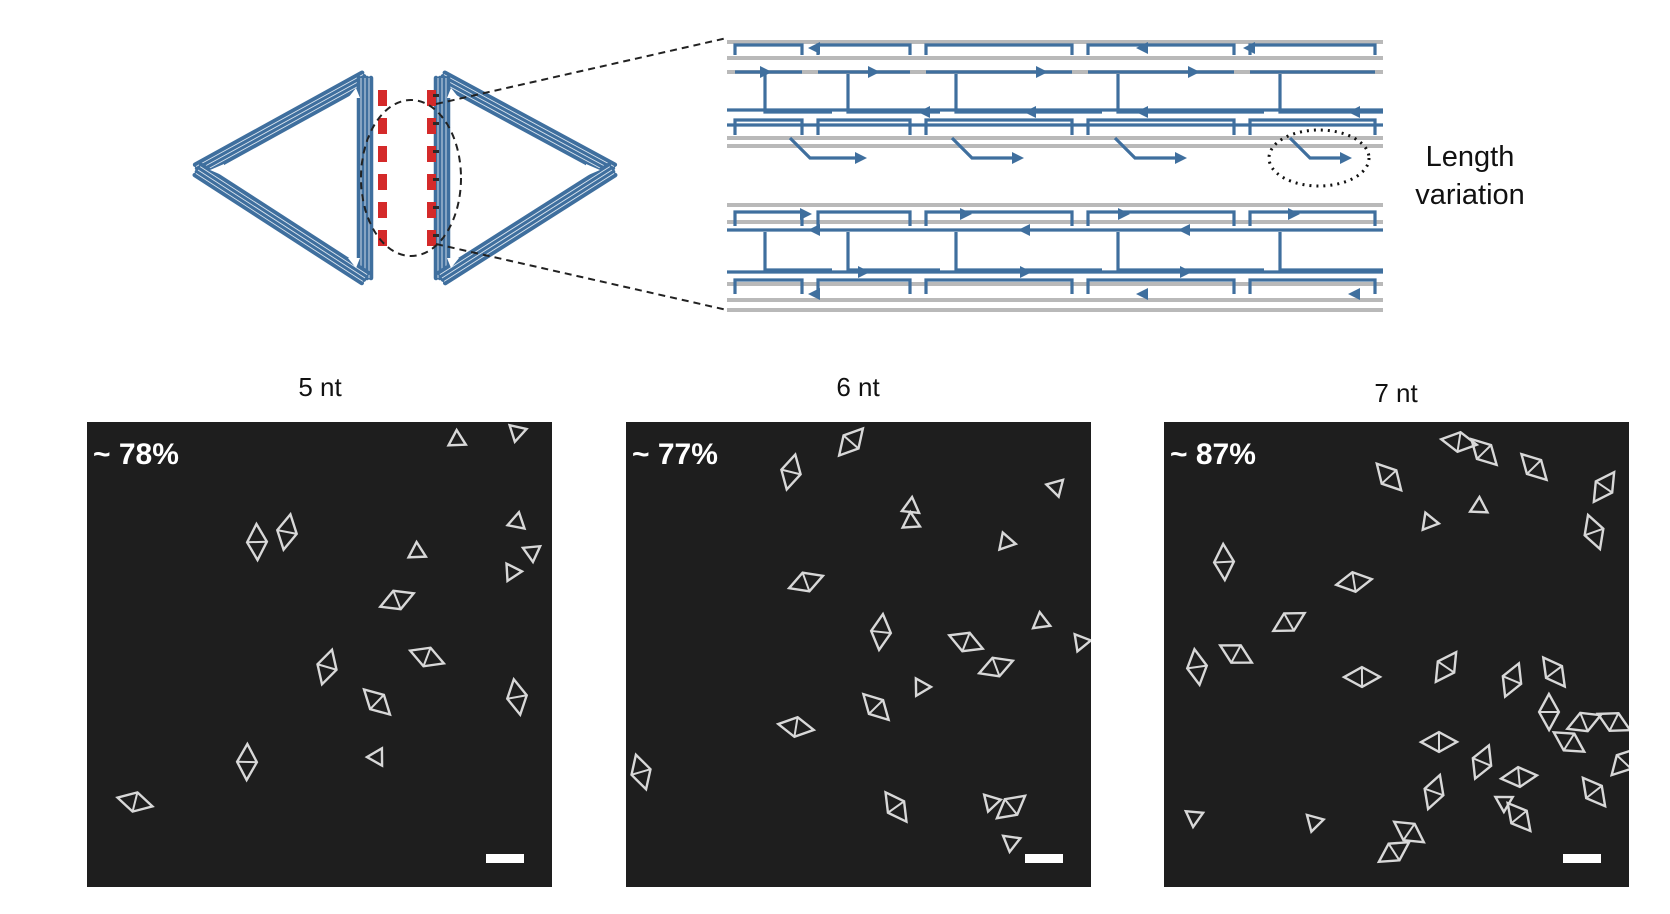 This screenshot has height=914, width=1670. What do you see at coordinates (1330, 252) in the screenshot?
I see `staple-lower-mid` at bounding box center [1330, 252].